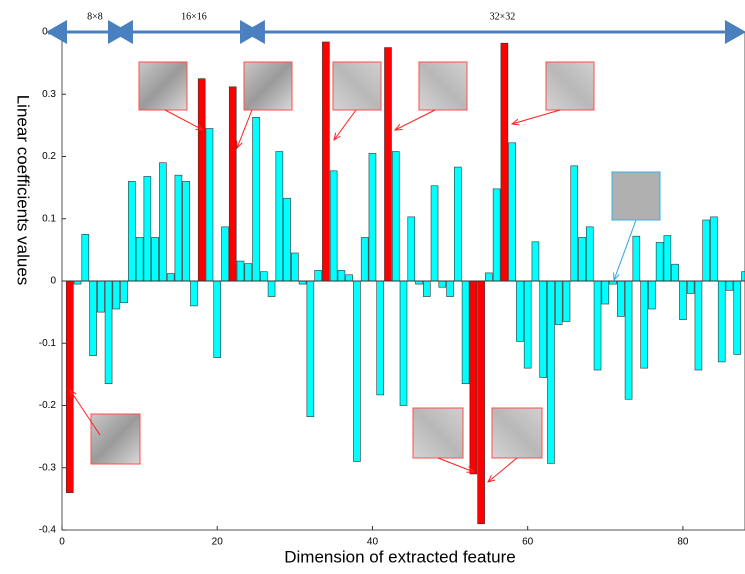 This screenshot has width=745, height=574. Describe the element at coordinates (400, 556) in the screenshot. I see `x-axis-label: Dimension of extracted feature` at that location.